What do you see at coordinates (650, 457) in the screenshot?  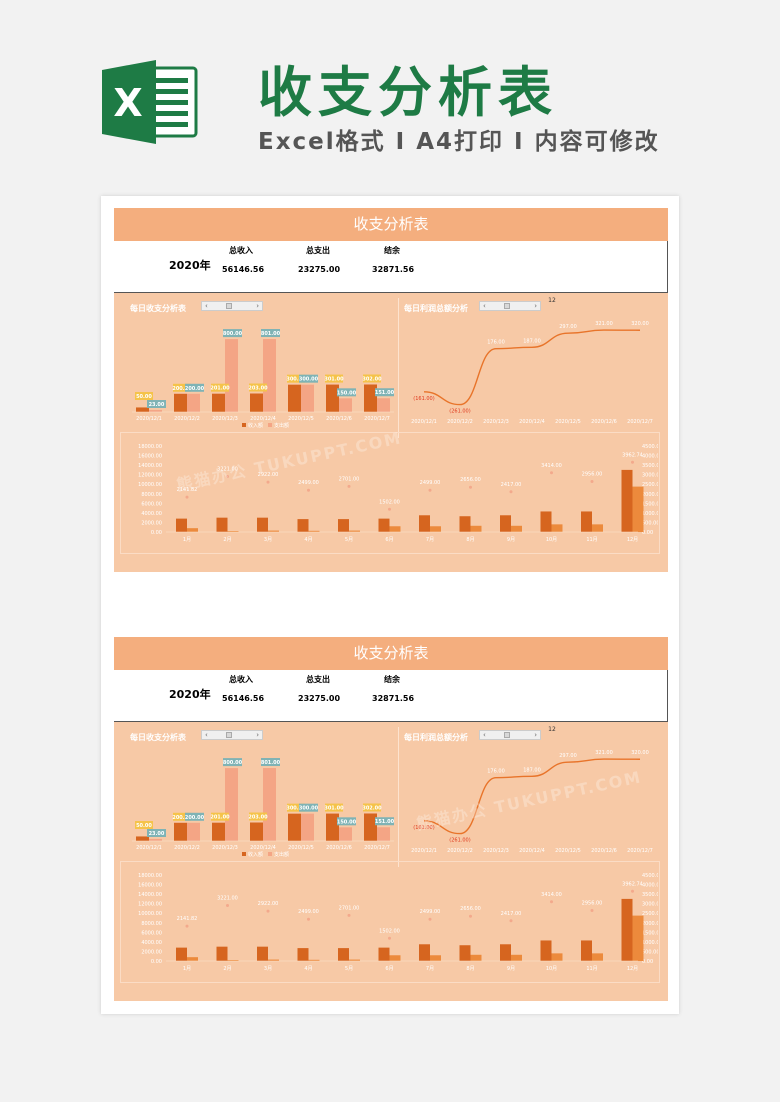 I see `right-axis-tick: 4000.00` at bounding box center [650, 457].